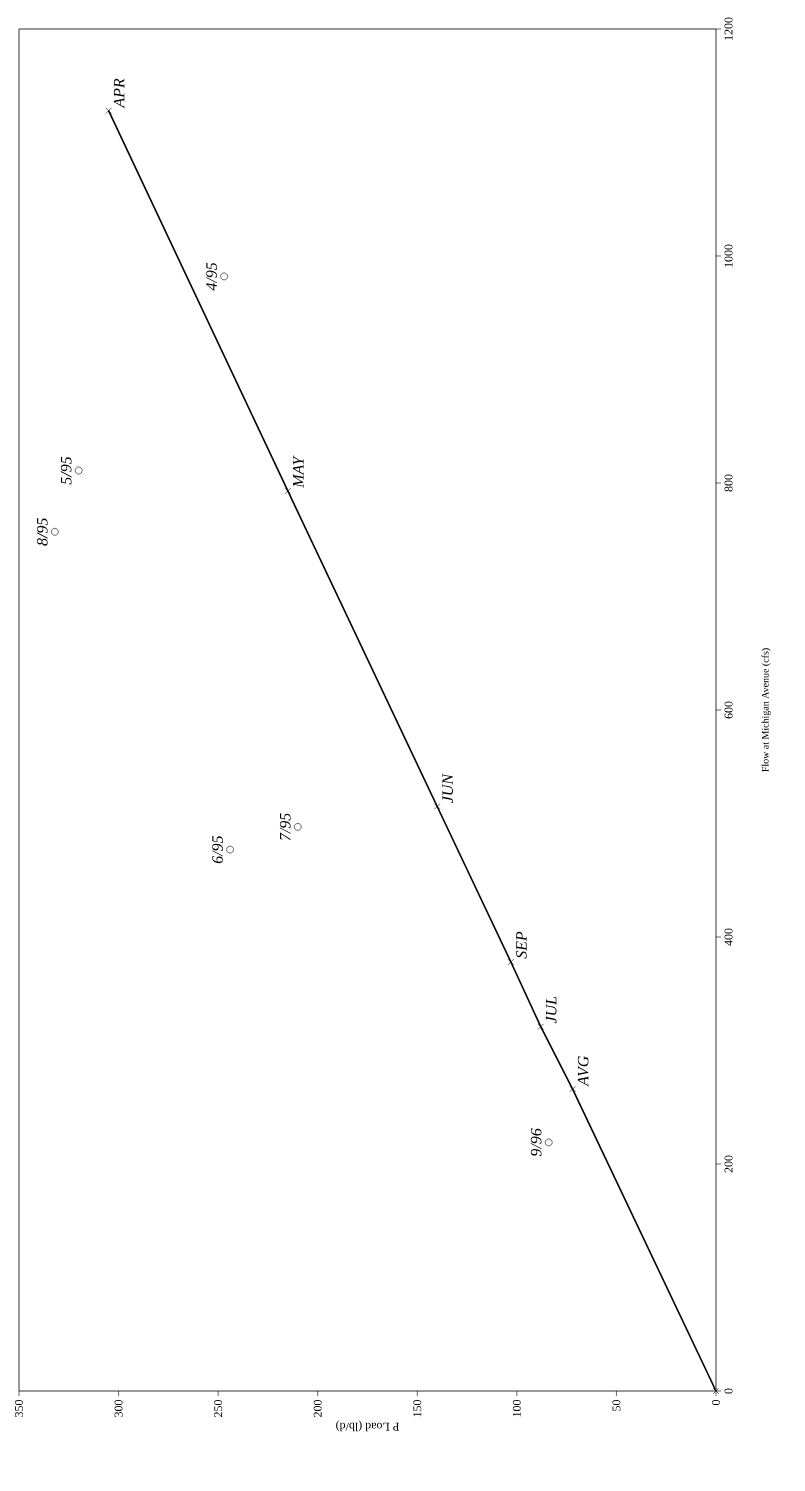  Describe the element at coordinates (298, 471) in the screenshot. I see `annotation: MAY` at that location.